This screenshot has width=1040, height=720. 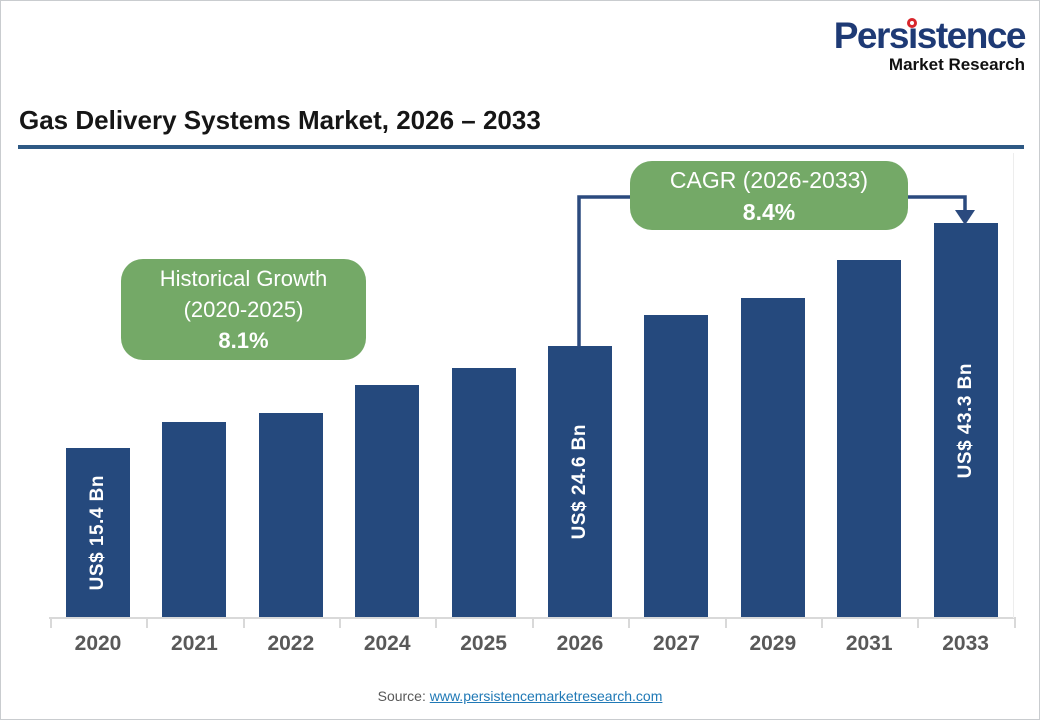 What do you see at coordinates (243, 278) in the screenshot?
I see `historical-growth-line1: Historical Growth` at bounding box center [243, 278].